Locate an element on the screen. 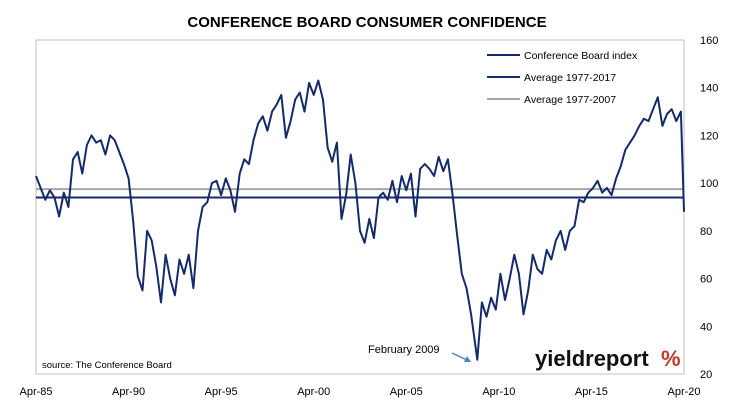  x-tick-label: Apr-20 is located at coordinates (683, 392).